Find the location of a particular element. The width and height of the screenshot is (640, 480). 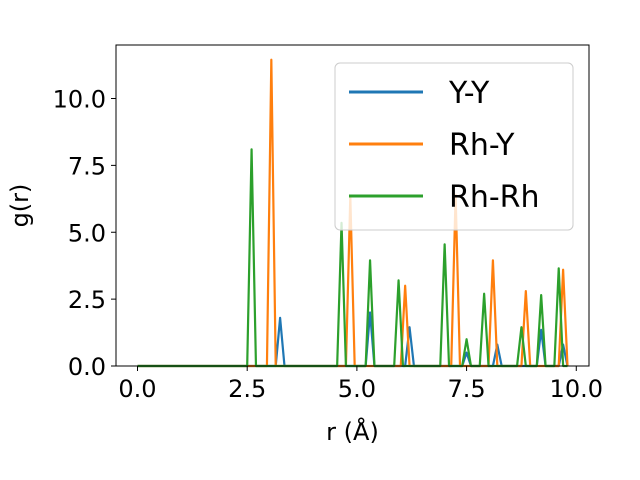

x-tick-label: 7.5 is located at coordinates (466, 389).